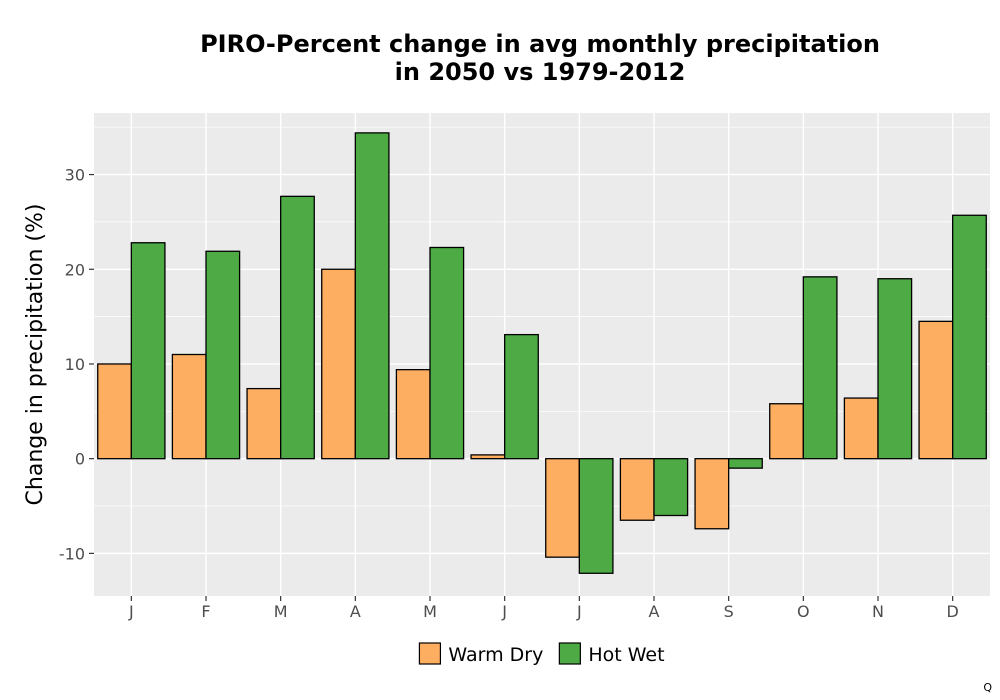  I want to click on corner-mark: Q, so click(987, 687).